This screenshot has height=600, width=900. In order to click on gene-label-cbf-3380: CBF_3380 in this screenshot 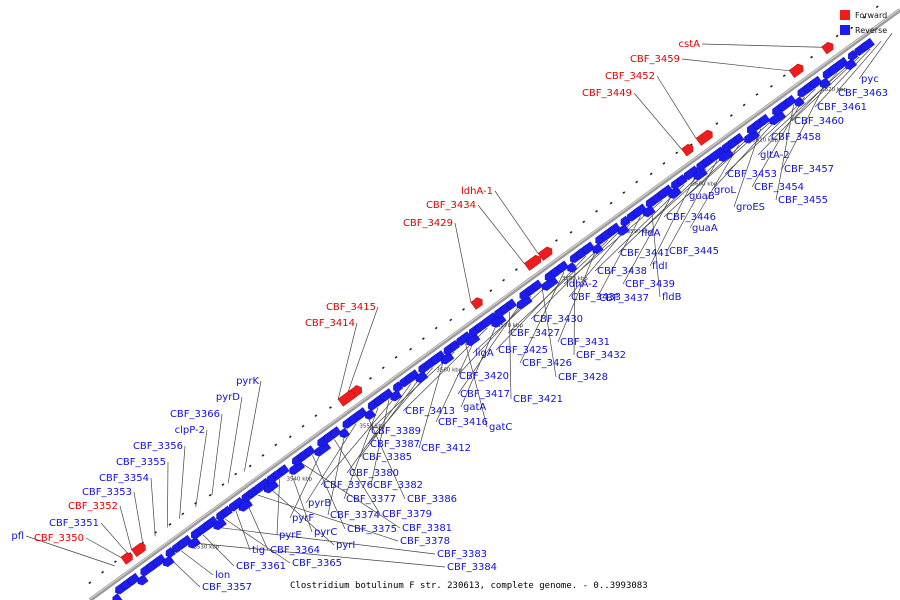, I will do `click(374, 473)`.